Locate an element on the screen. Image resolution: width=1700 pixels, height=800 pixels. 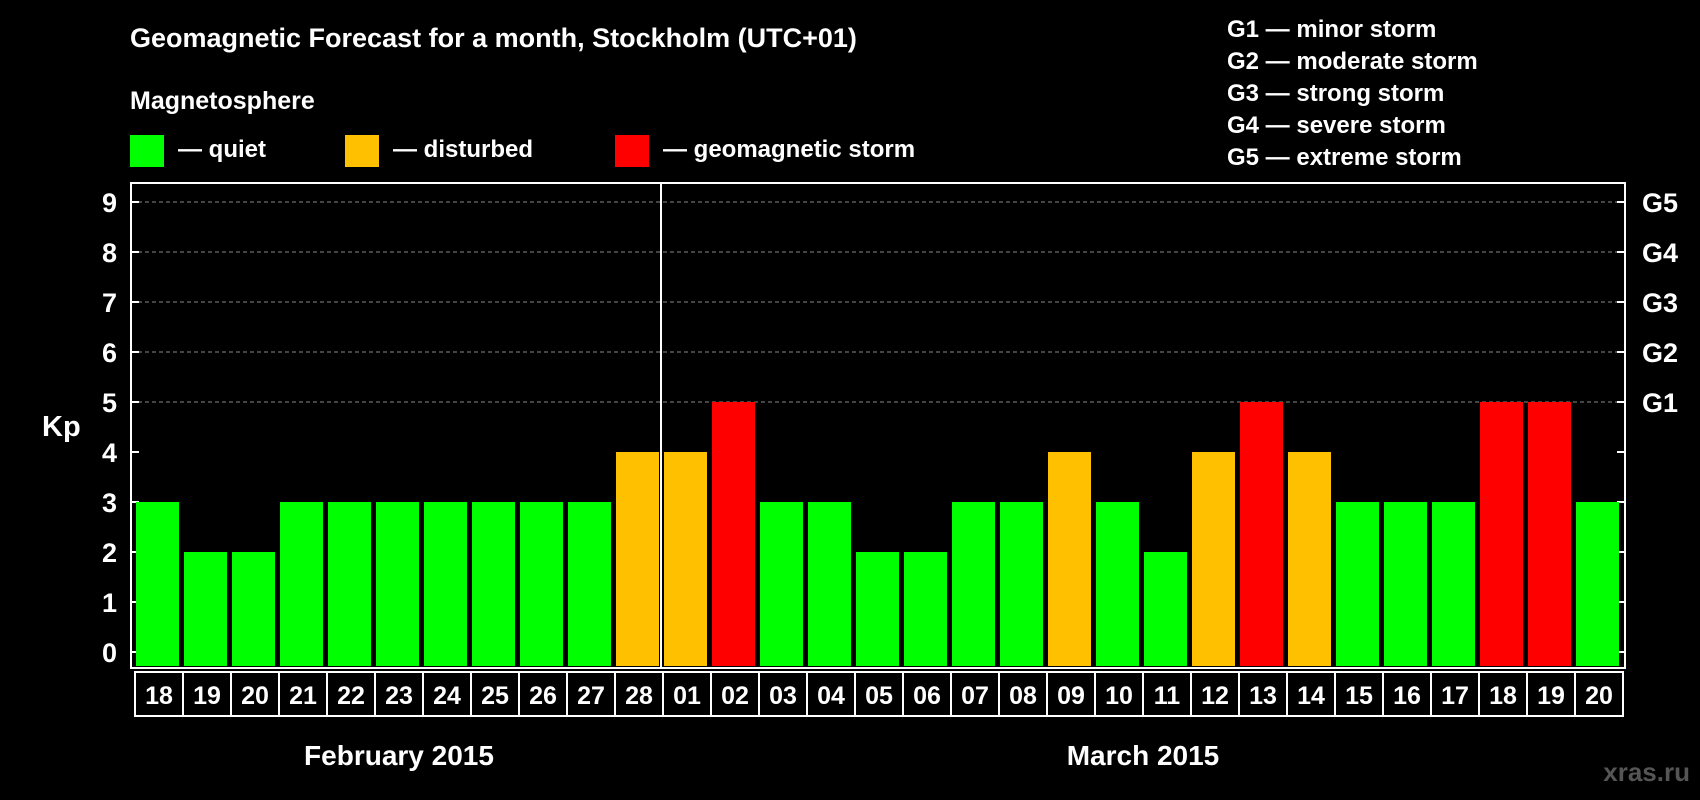
x-tick-label: 04 is located at coordinates (831, 696).